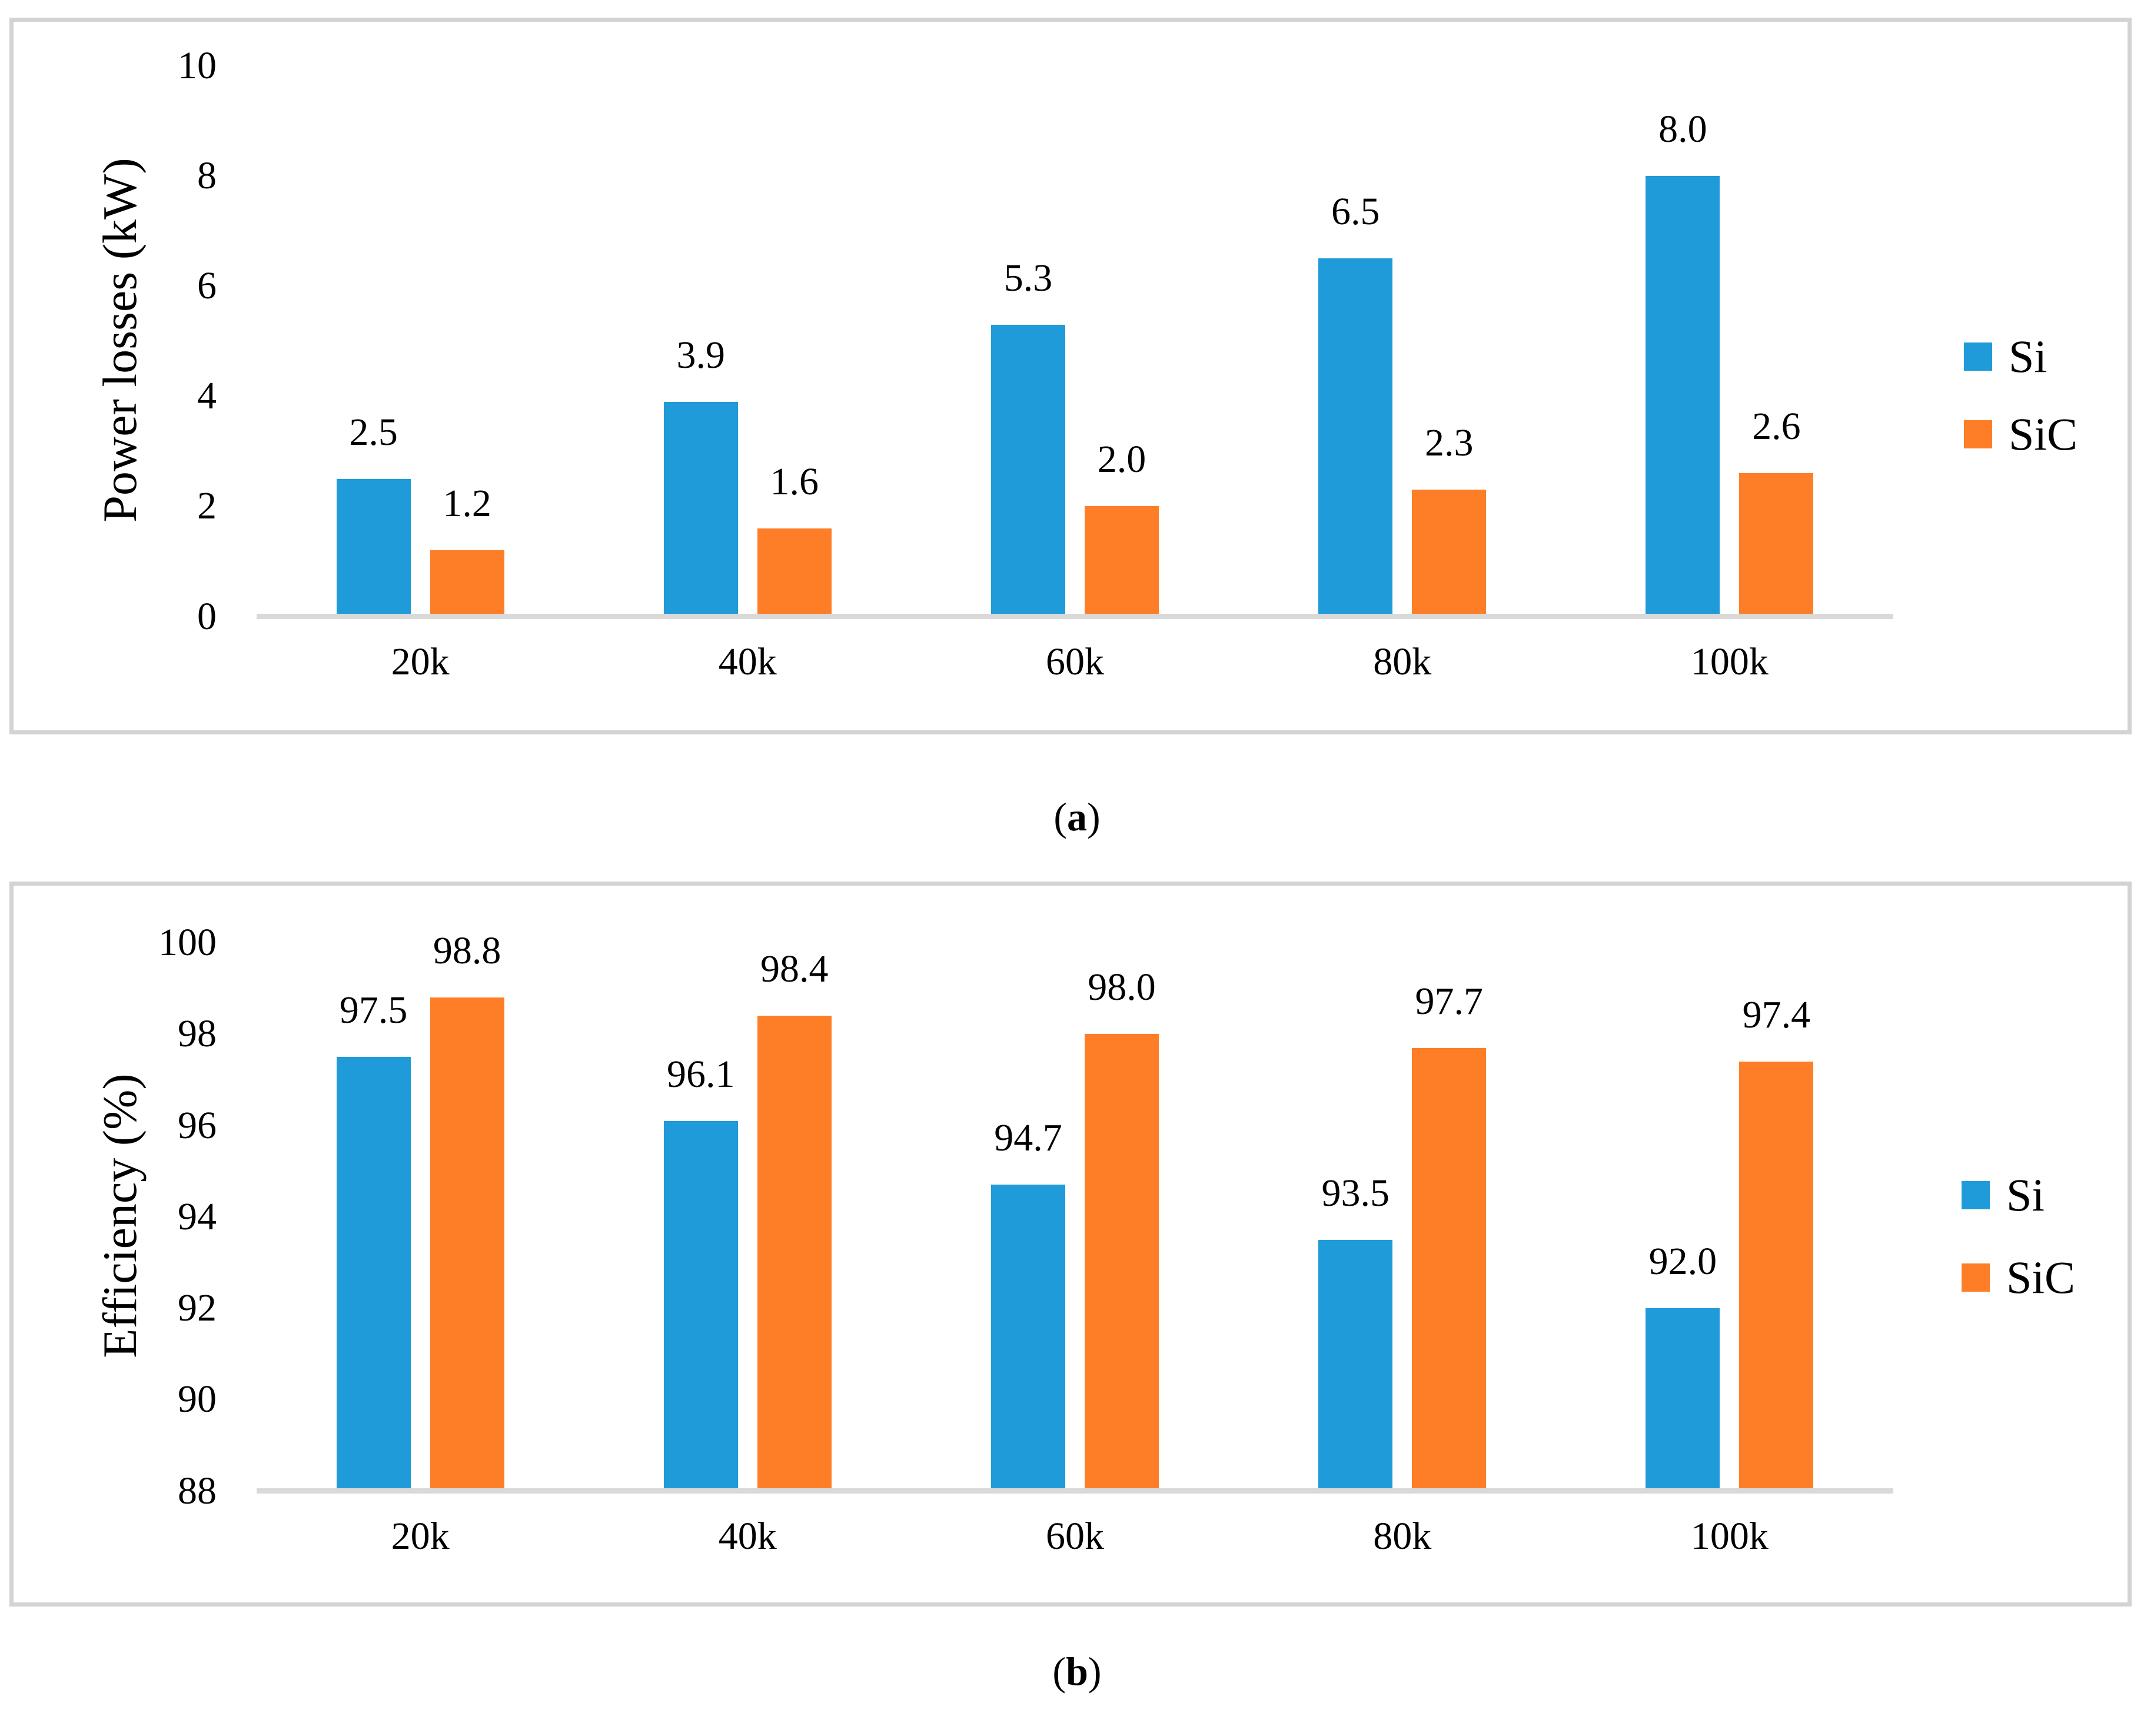 This screenshot has height=1736, width=2154. What do you see at coordinates (467, 951) in the screenshot?
I see `bar-value-label: 98.8` at bounding box center [467, 951].